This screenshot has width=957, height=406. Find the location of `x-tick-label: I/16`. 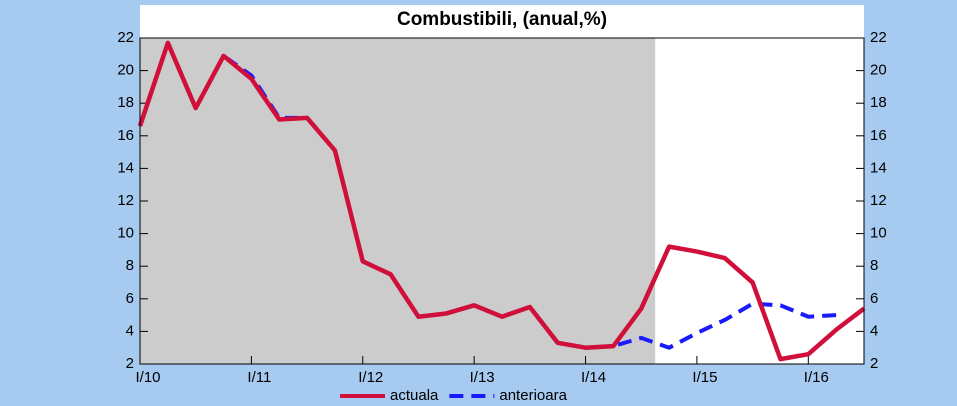

x-tick-label: I/16 is located at coordinates (816, 377).